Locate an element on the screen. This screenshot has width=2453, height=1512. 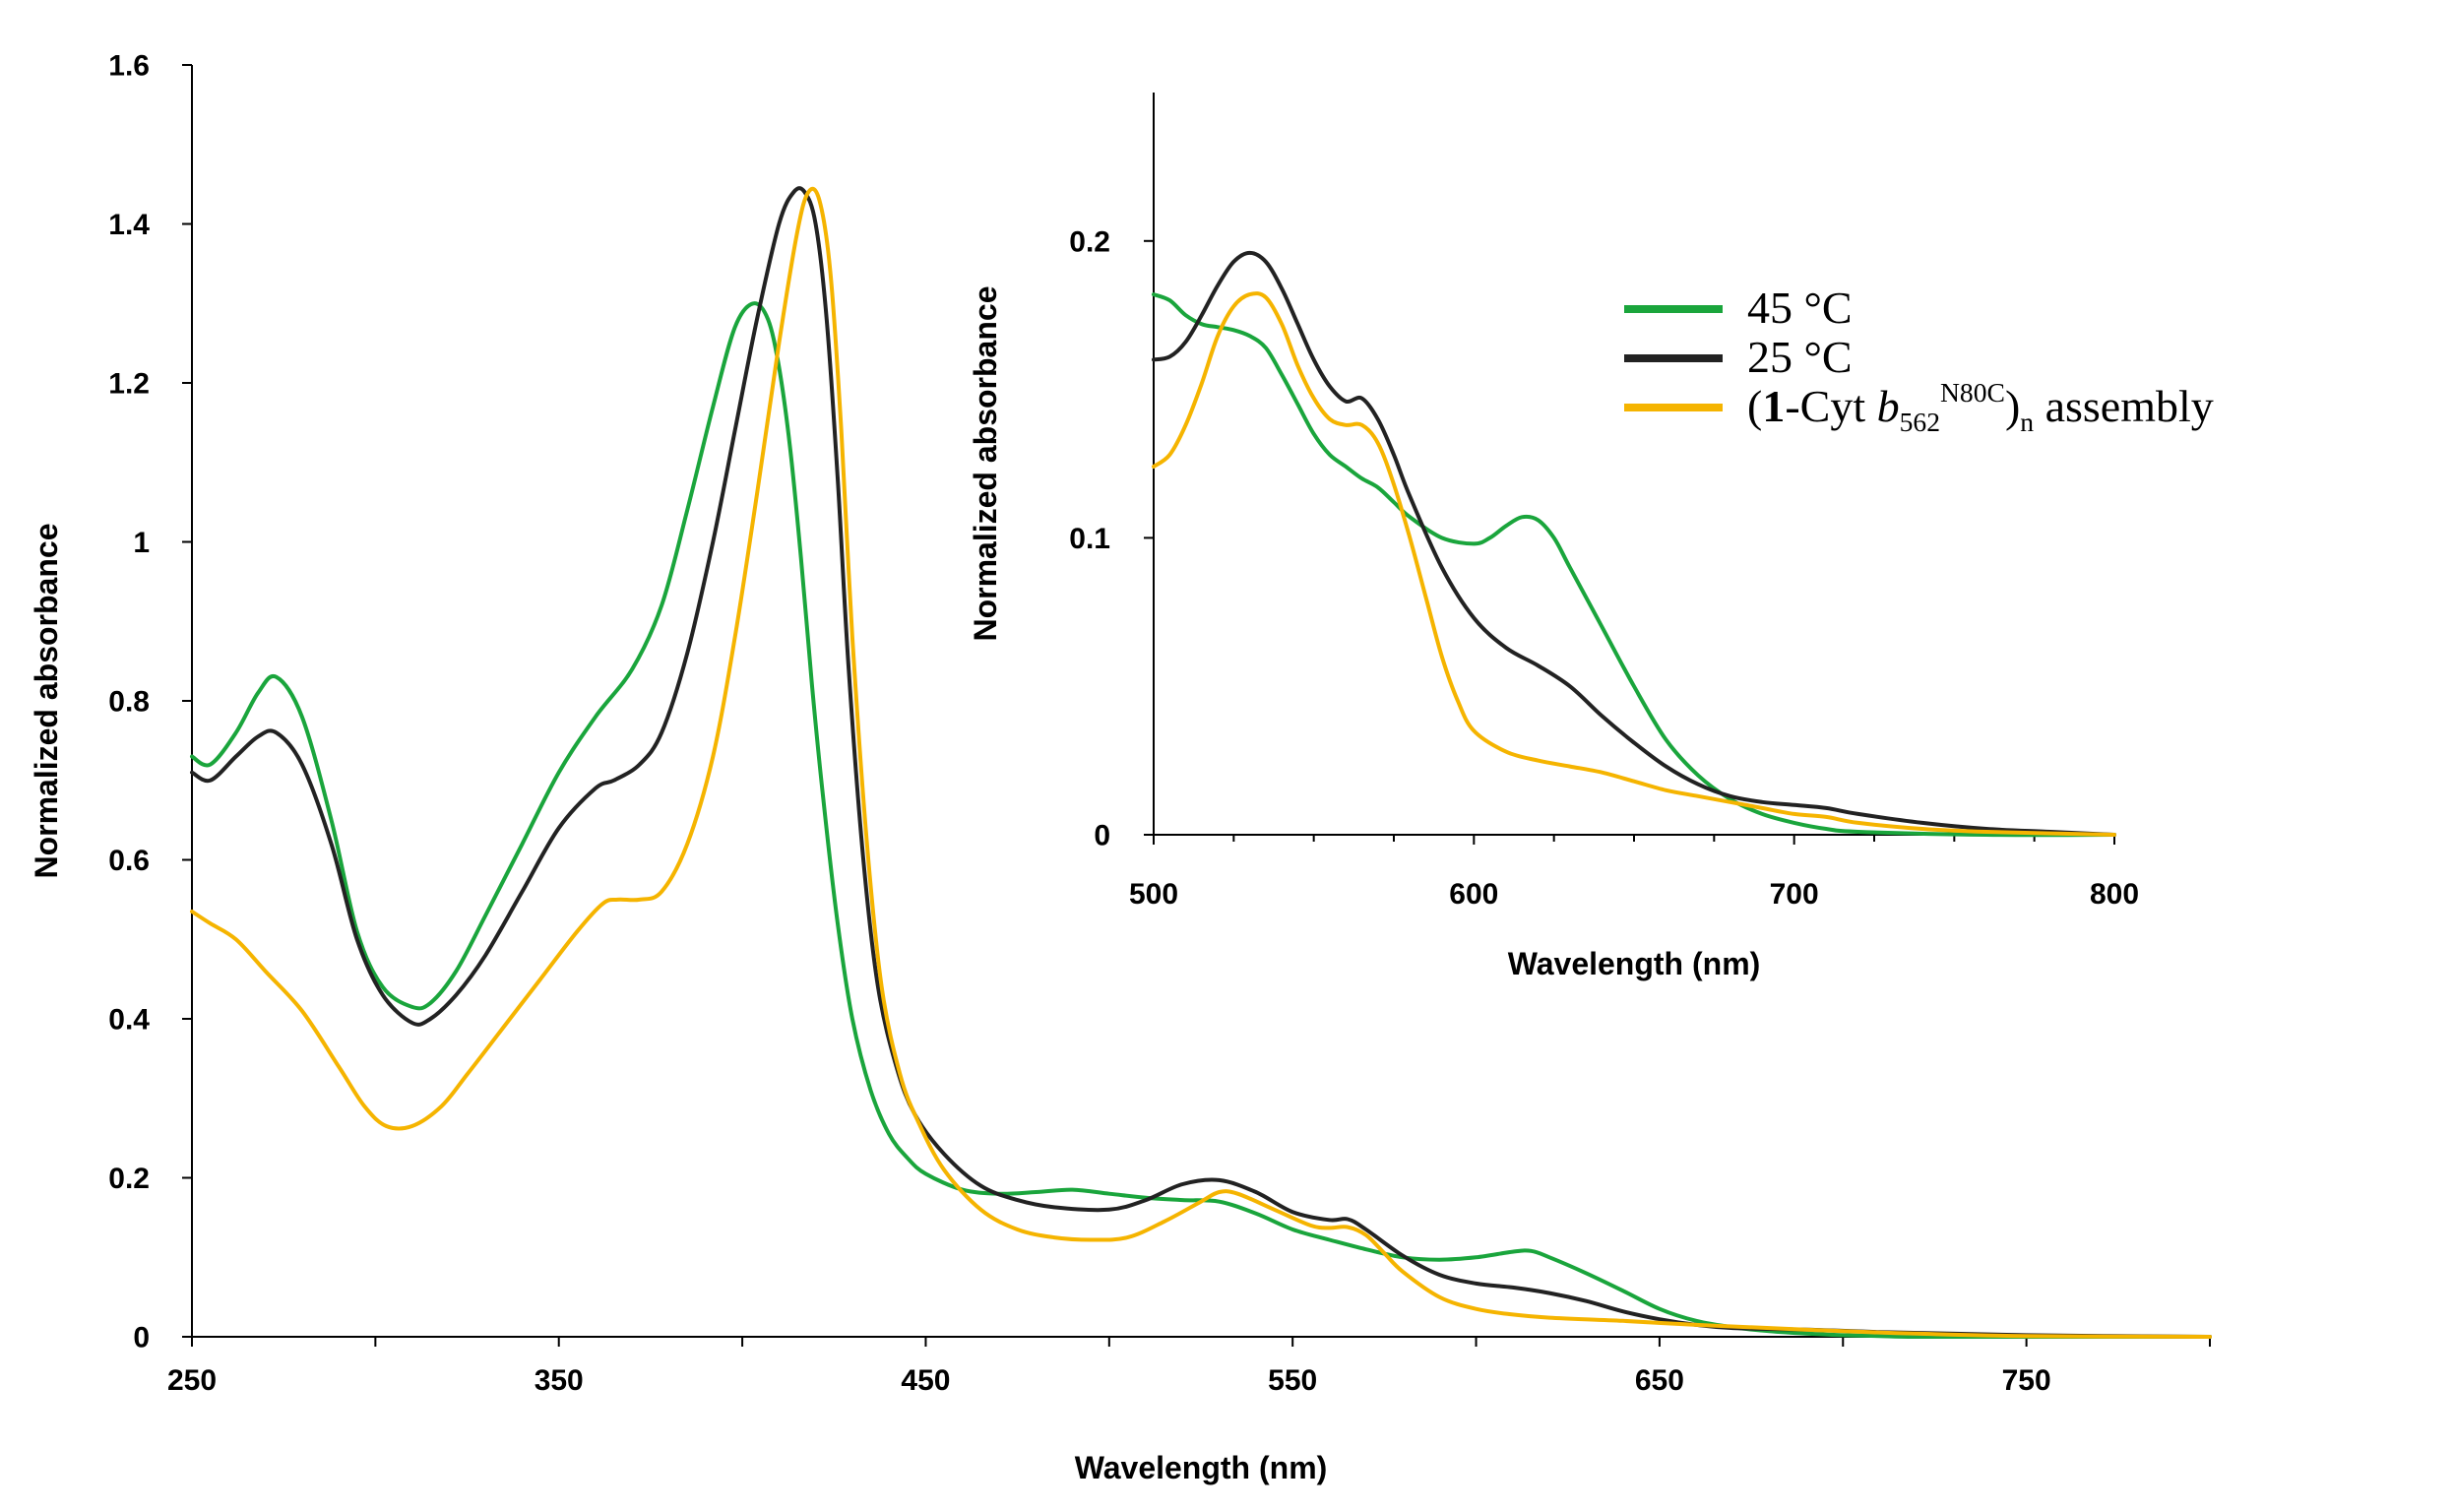
inset-x-tick-label: 700 is located at coordinates (1795, 894).